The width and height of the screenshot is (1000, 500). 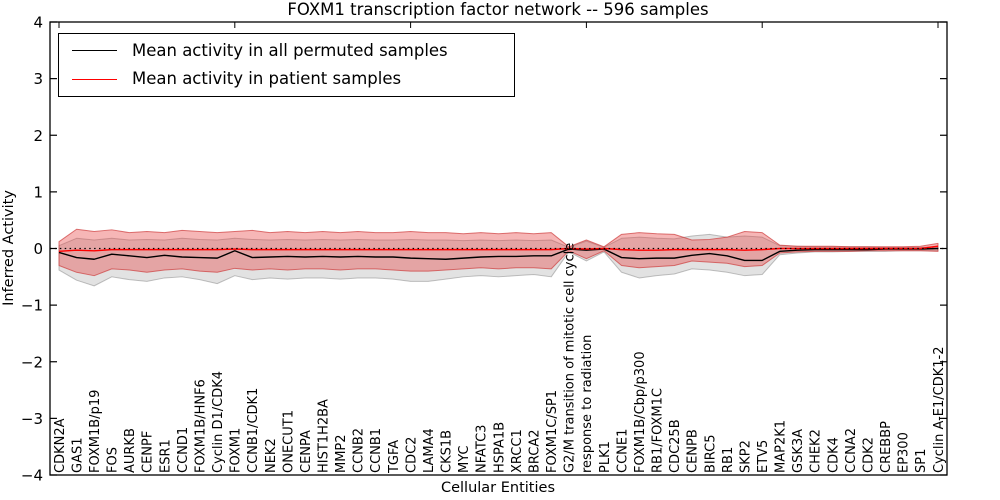 I want to click on x-tick-label: FOXM1B/HNF6, so click(x=200, y=426).